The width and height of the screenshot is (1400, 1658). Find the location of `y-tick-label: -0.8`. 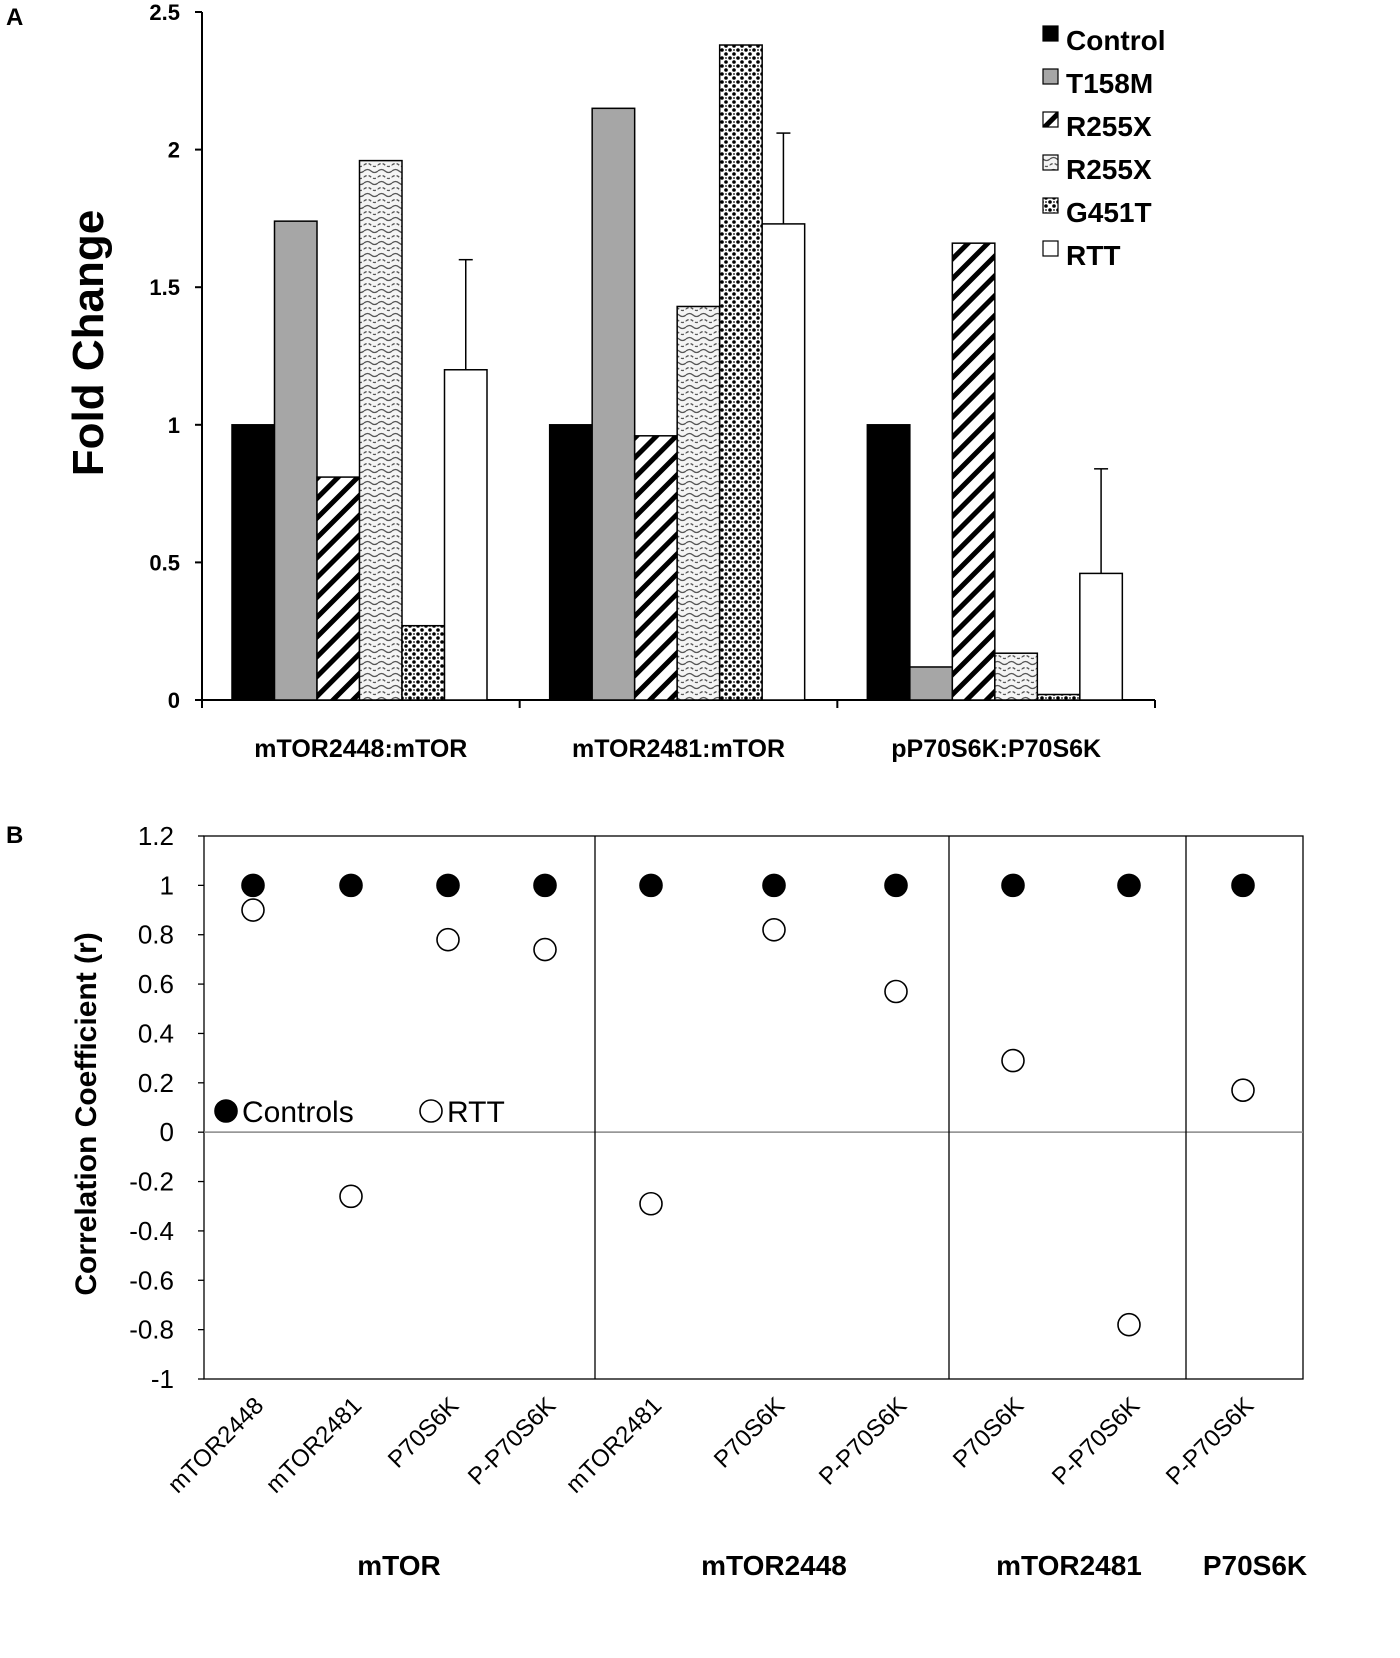

y-tick-label: -0.8 is located at coordinates (151, 1330).